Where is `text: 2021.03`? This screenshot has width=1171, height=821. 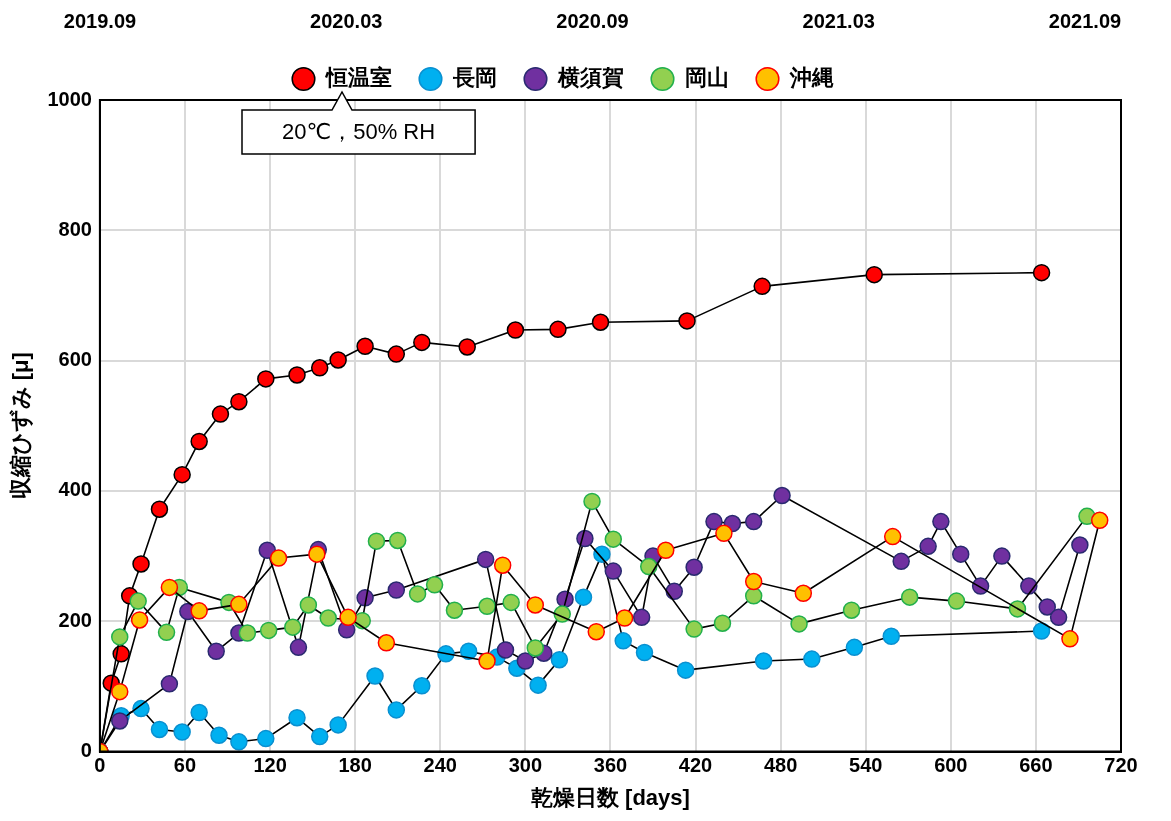 text: 2021.03 is located at coordinates (838, 20).